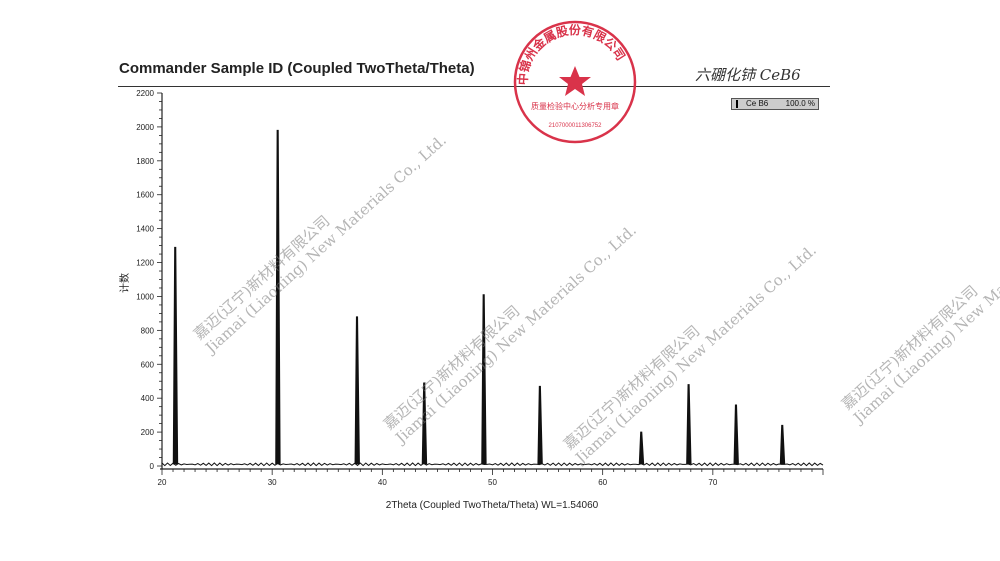 This screenshot has height=561, width=1000. Describe the element at coordinates (474, 86) in the screenshot. I see `title-rule` at that location.